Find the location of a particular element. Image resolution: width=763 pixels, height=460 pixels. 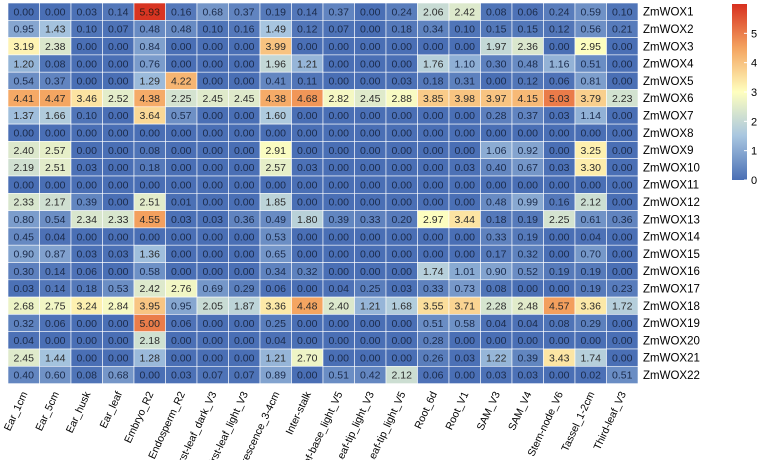

cell-value-label: 1.66 is located at coordinates (55, 116).